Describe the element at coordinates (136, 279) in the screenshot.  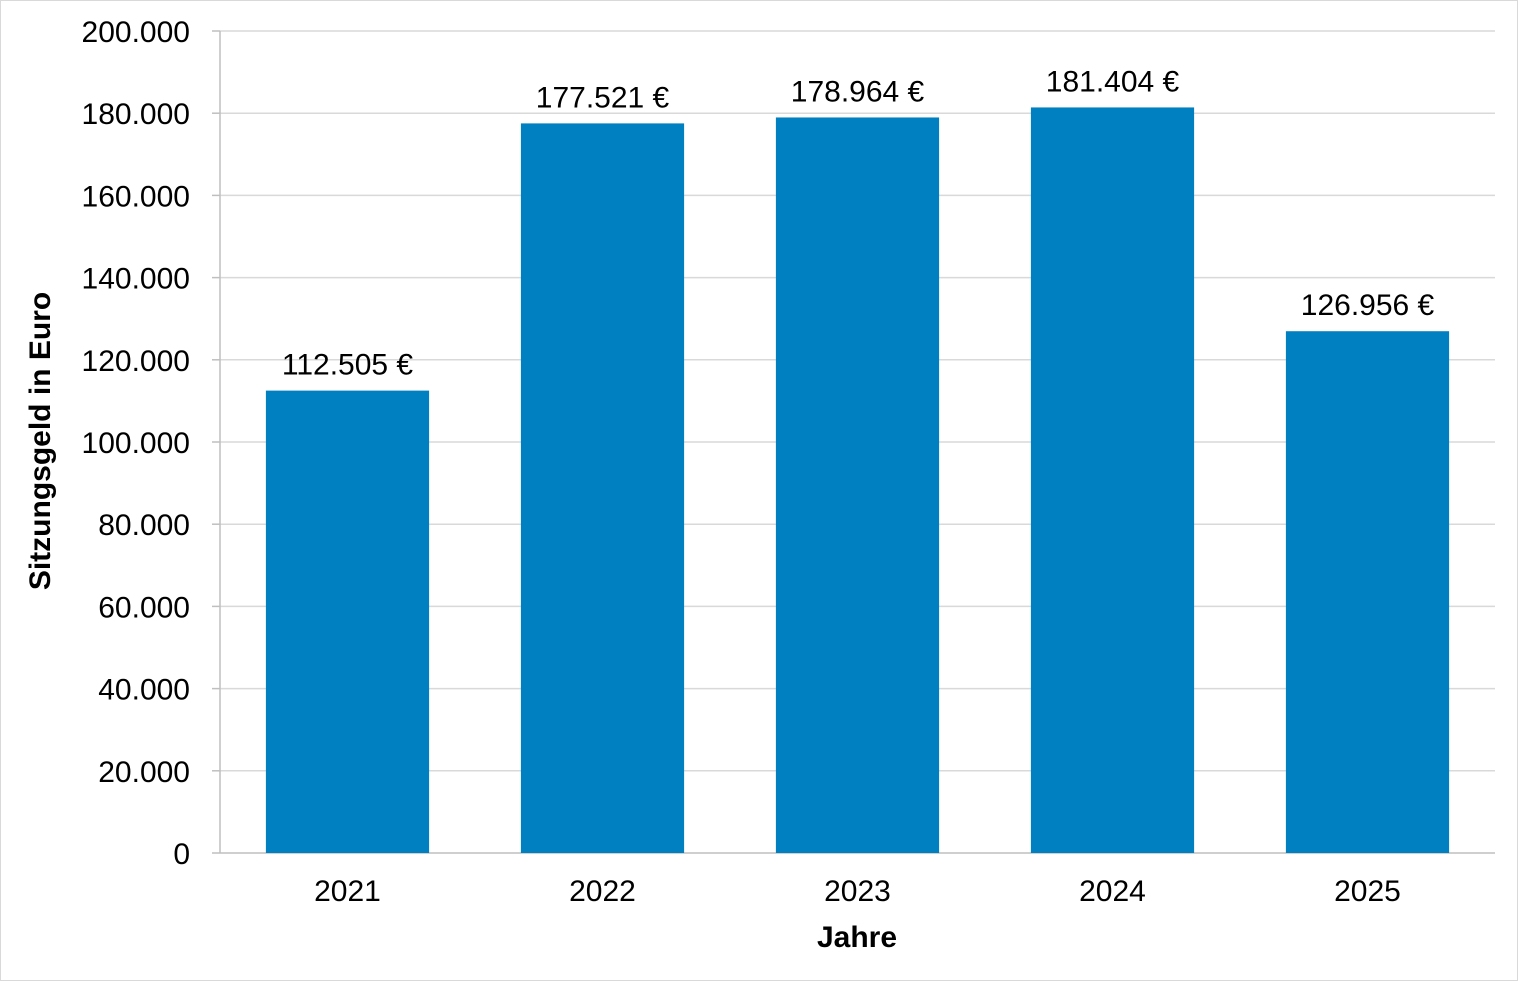
I see `y-tick-label: 140.000` at that location.